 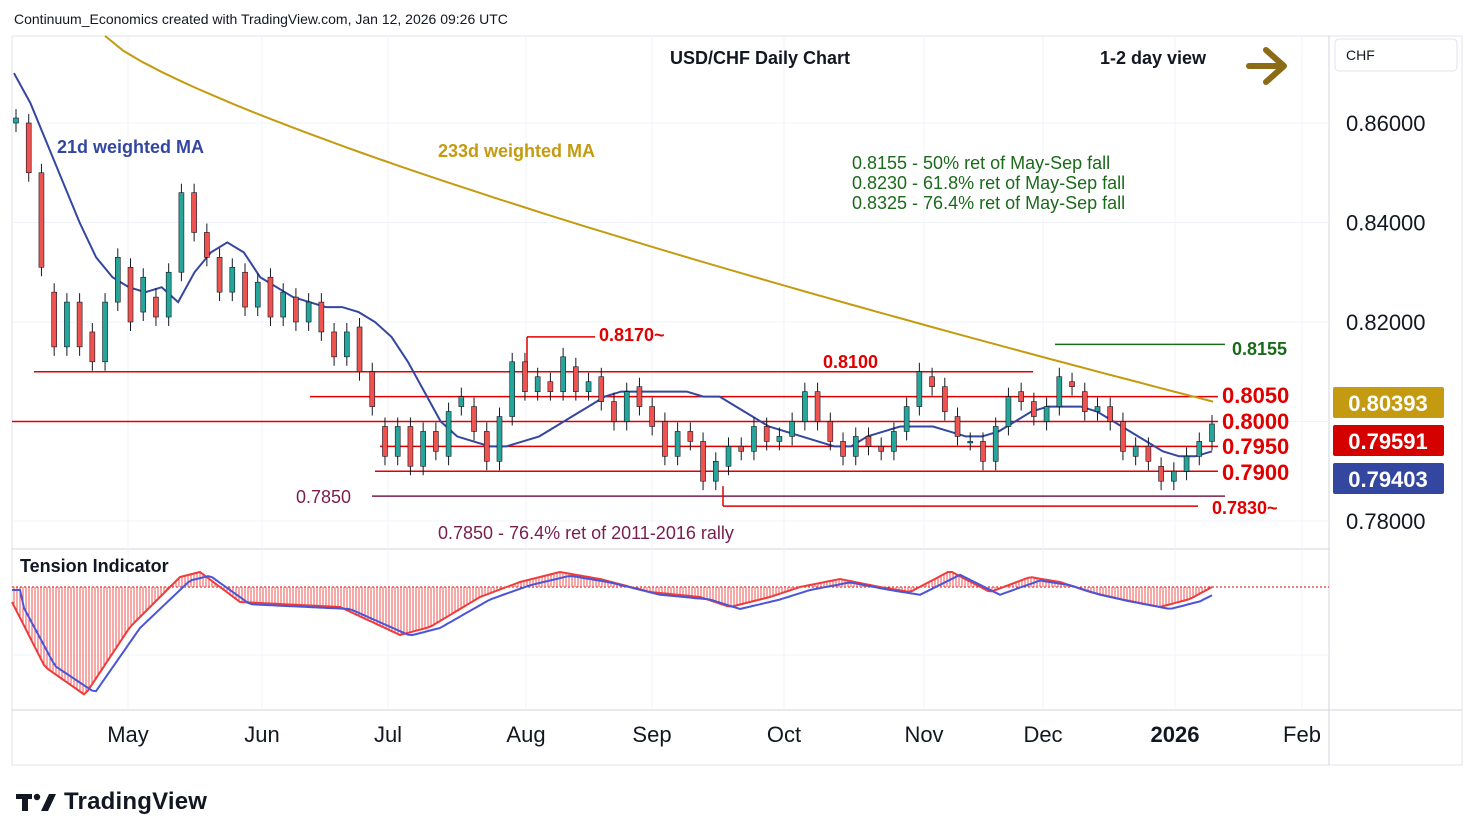 What do you see at coordinates (128, 734) in the screenshot?
I see `time-tick-label: May` at bounding box center [128, 734].